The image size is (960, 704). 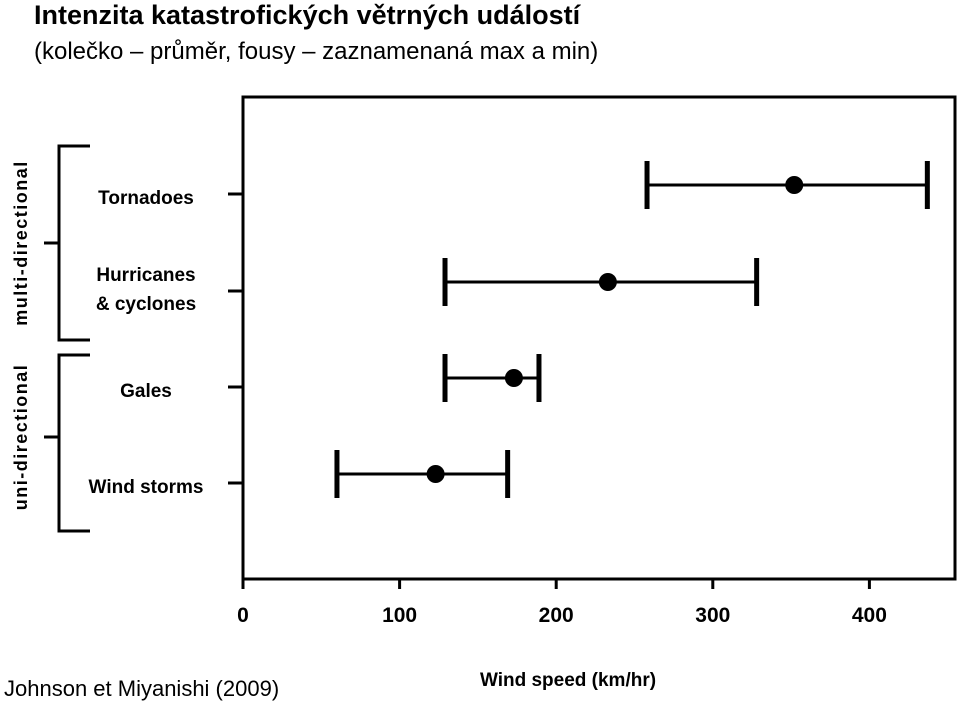 I want to click on x-tick-label: 300, so click(x=712, y=615).